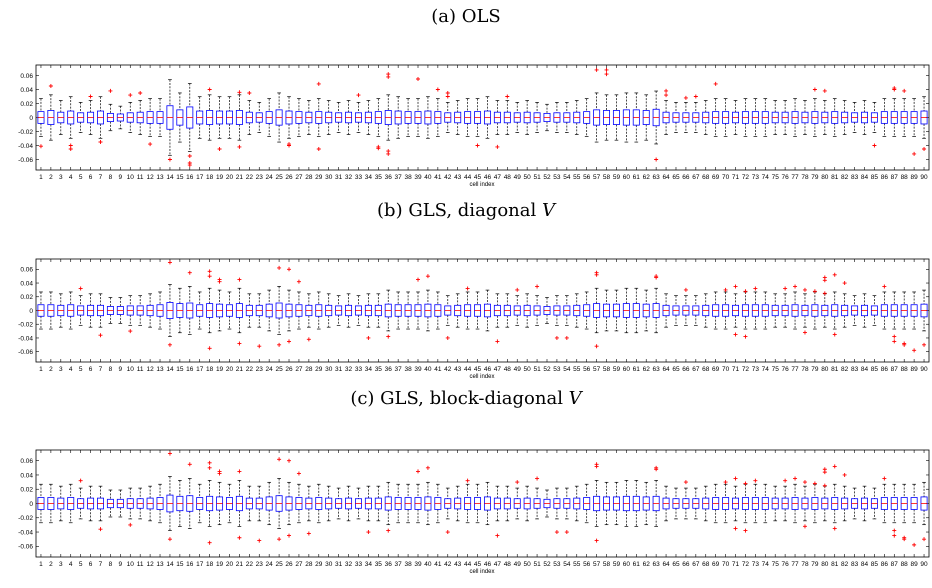 The height and width of the screenshot is (588, 932). Describe the element at coordinates (567, 369) in the screenshot. I see `x-tick-label: 54` at that location.